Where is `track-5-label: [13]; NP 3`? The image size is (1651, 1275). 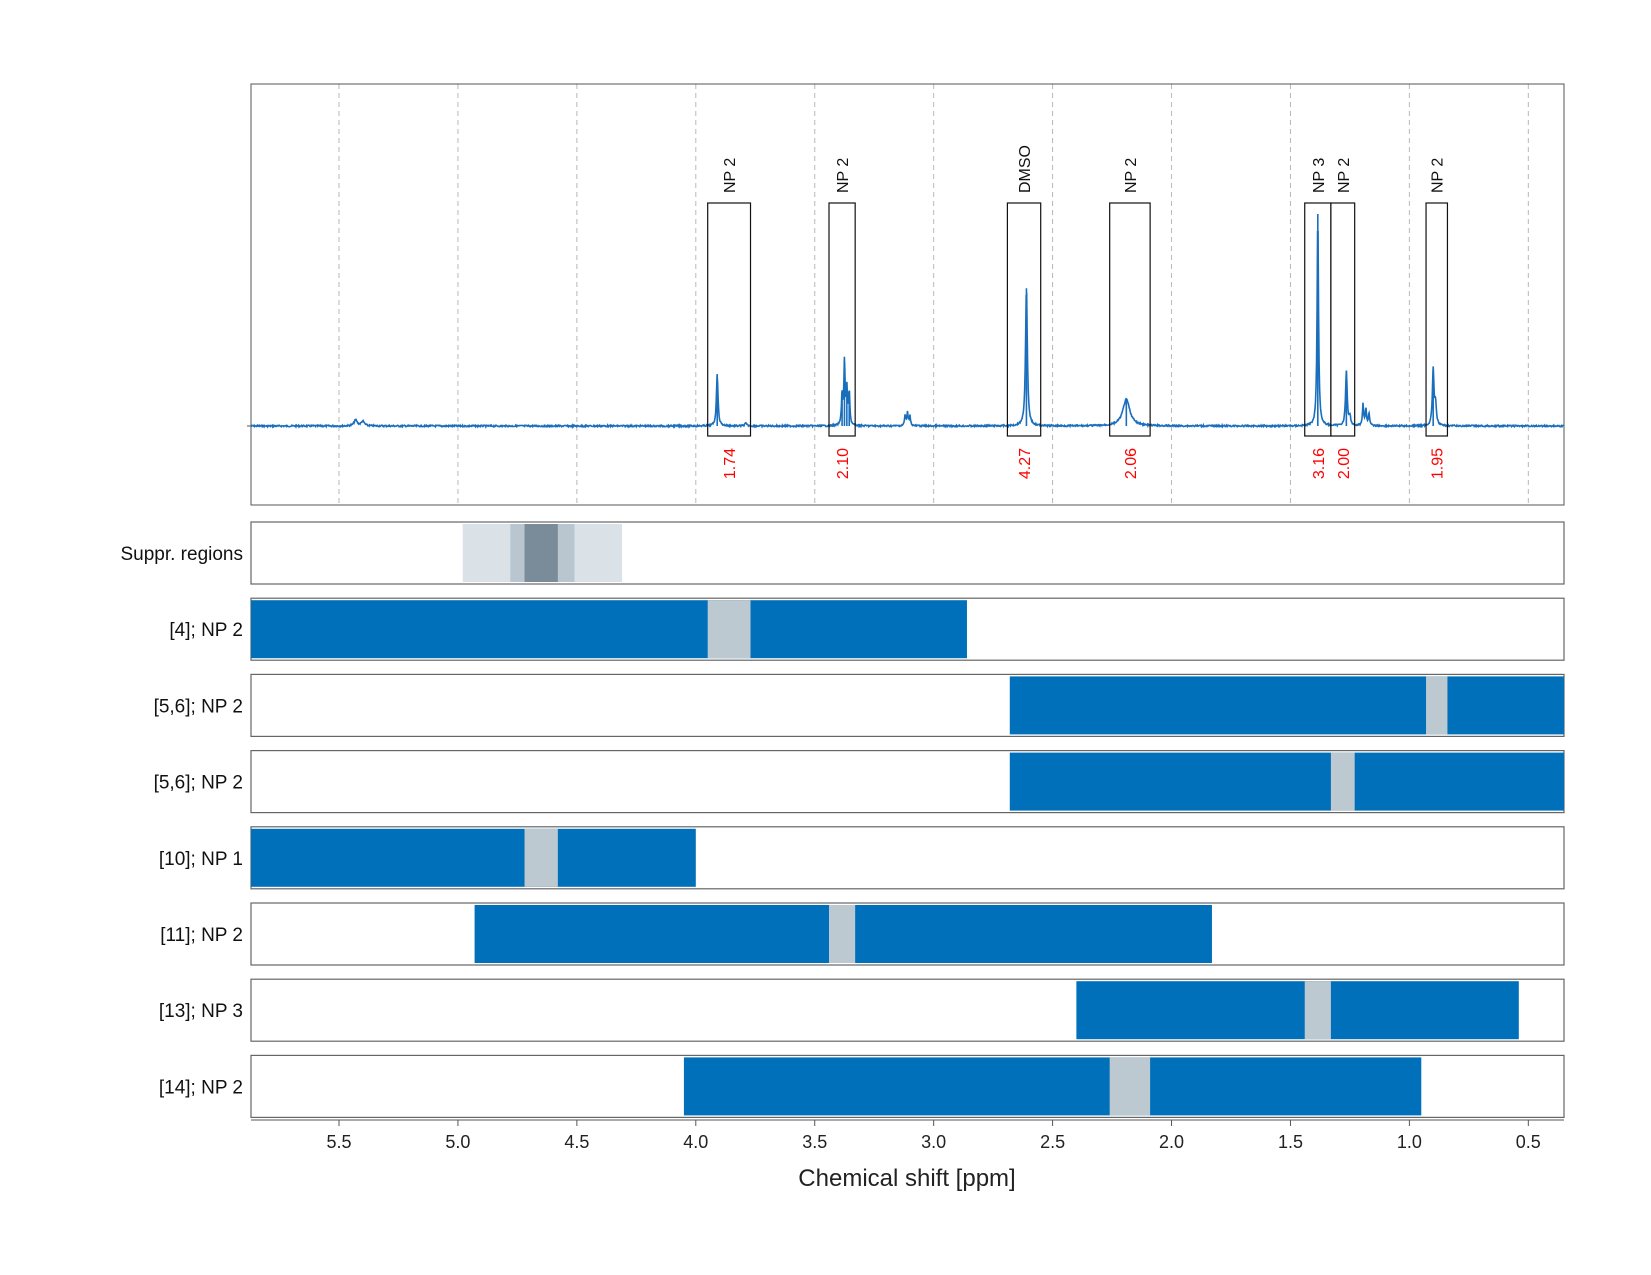
track-5-label: [13]; NP 3 is located at coordinates (201, 1011).